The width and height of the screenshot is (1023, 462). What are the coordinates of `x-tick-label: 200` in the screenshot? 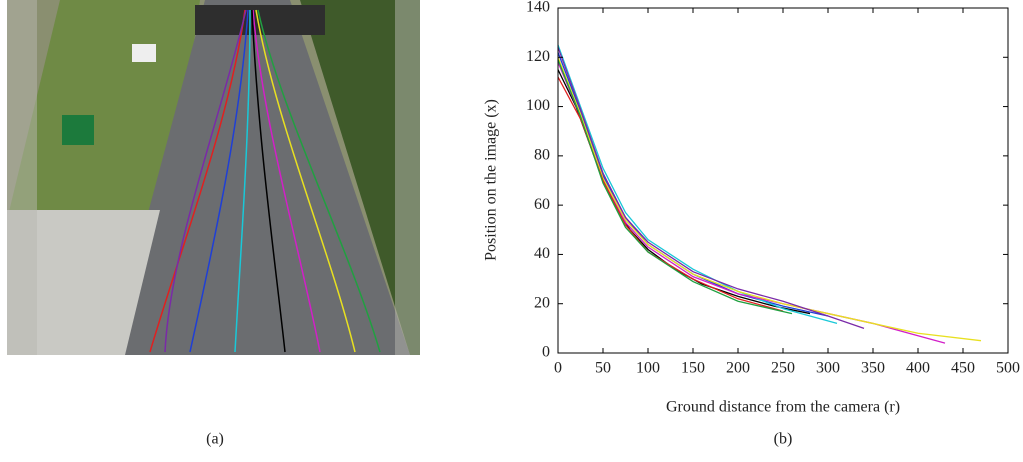 It's located at (738, 368).